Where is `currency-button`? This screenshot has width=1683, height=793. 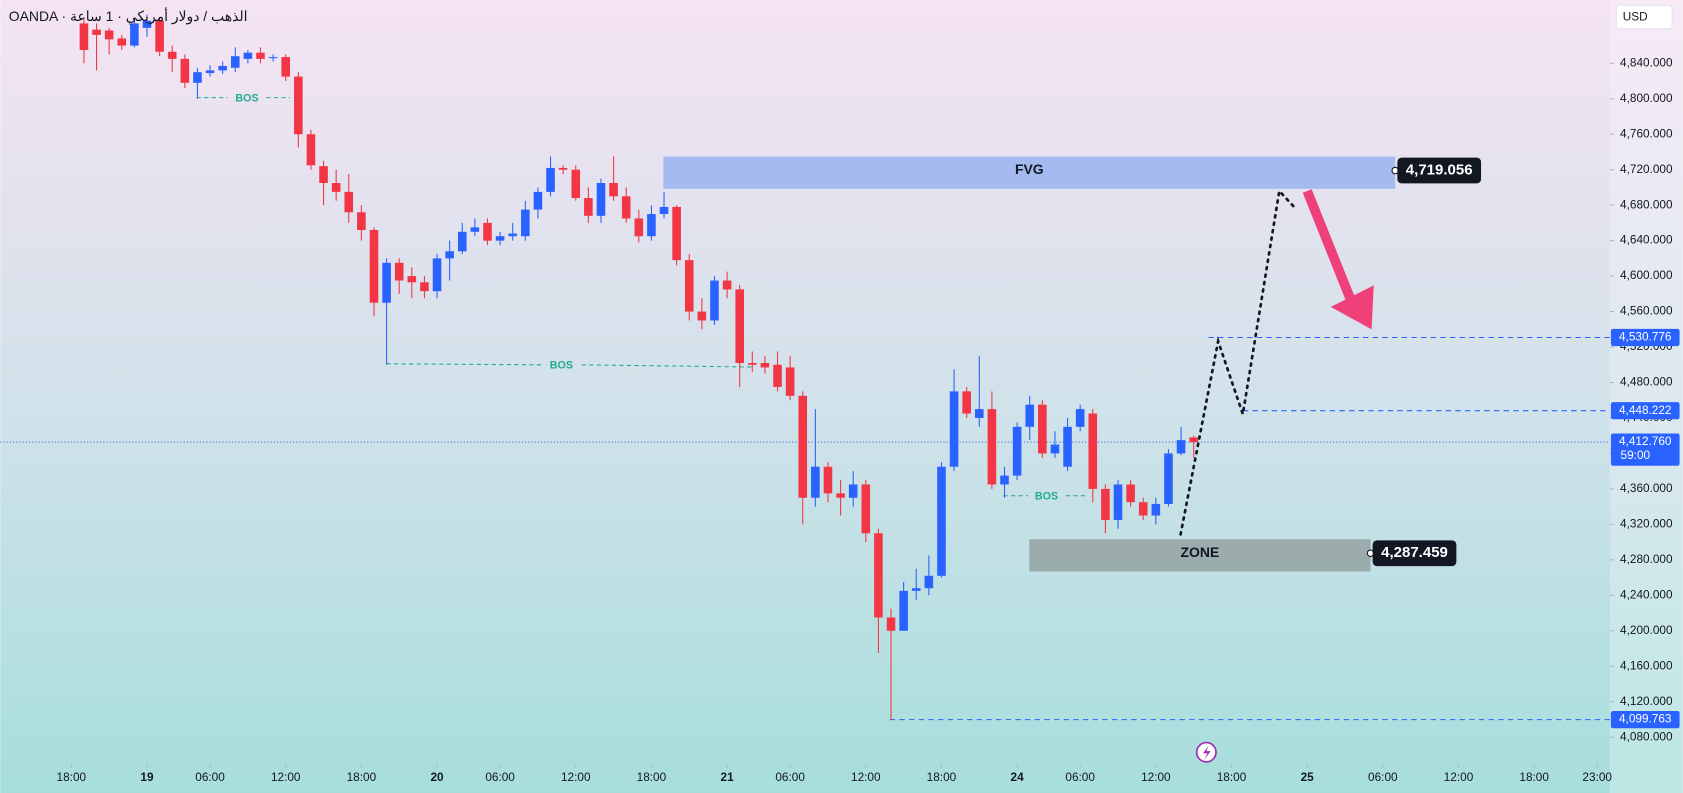 currency-button is located at coordinates (1644, 17).